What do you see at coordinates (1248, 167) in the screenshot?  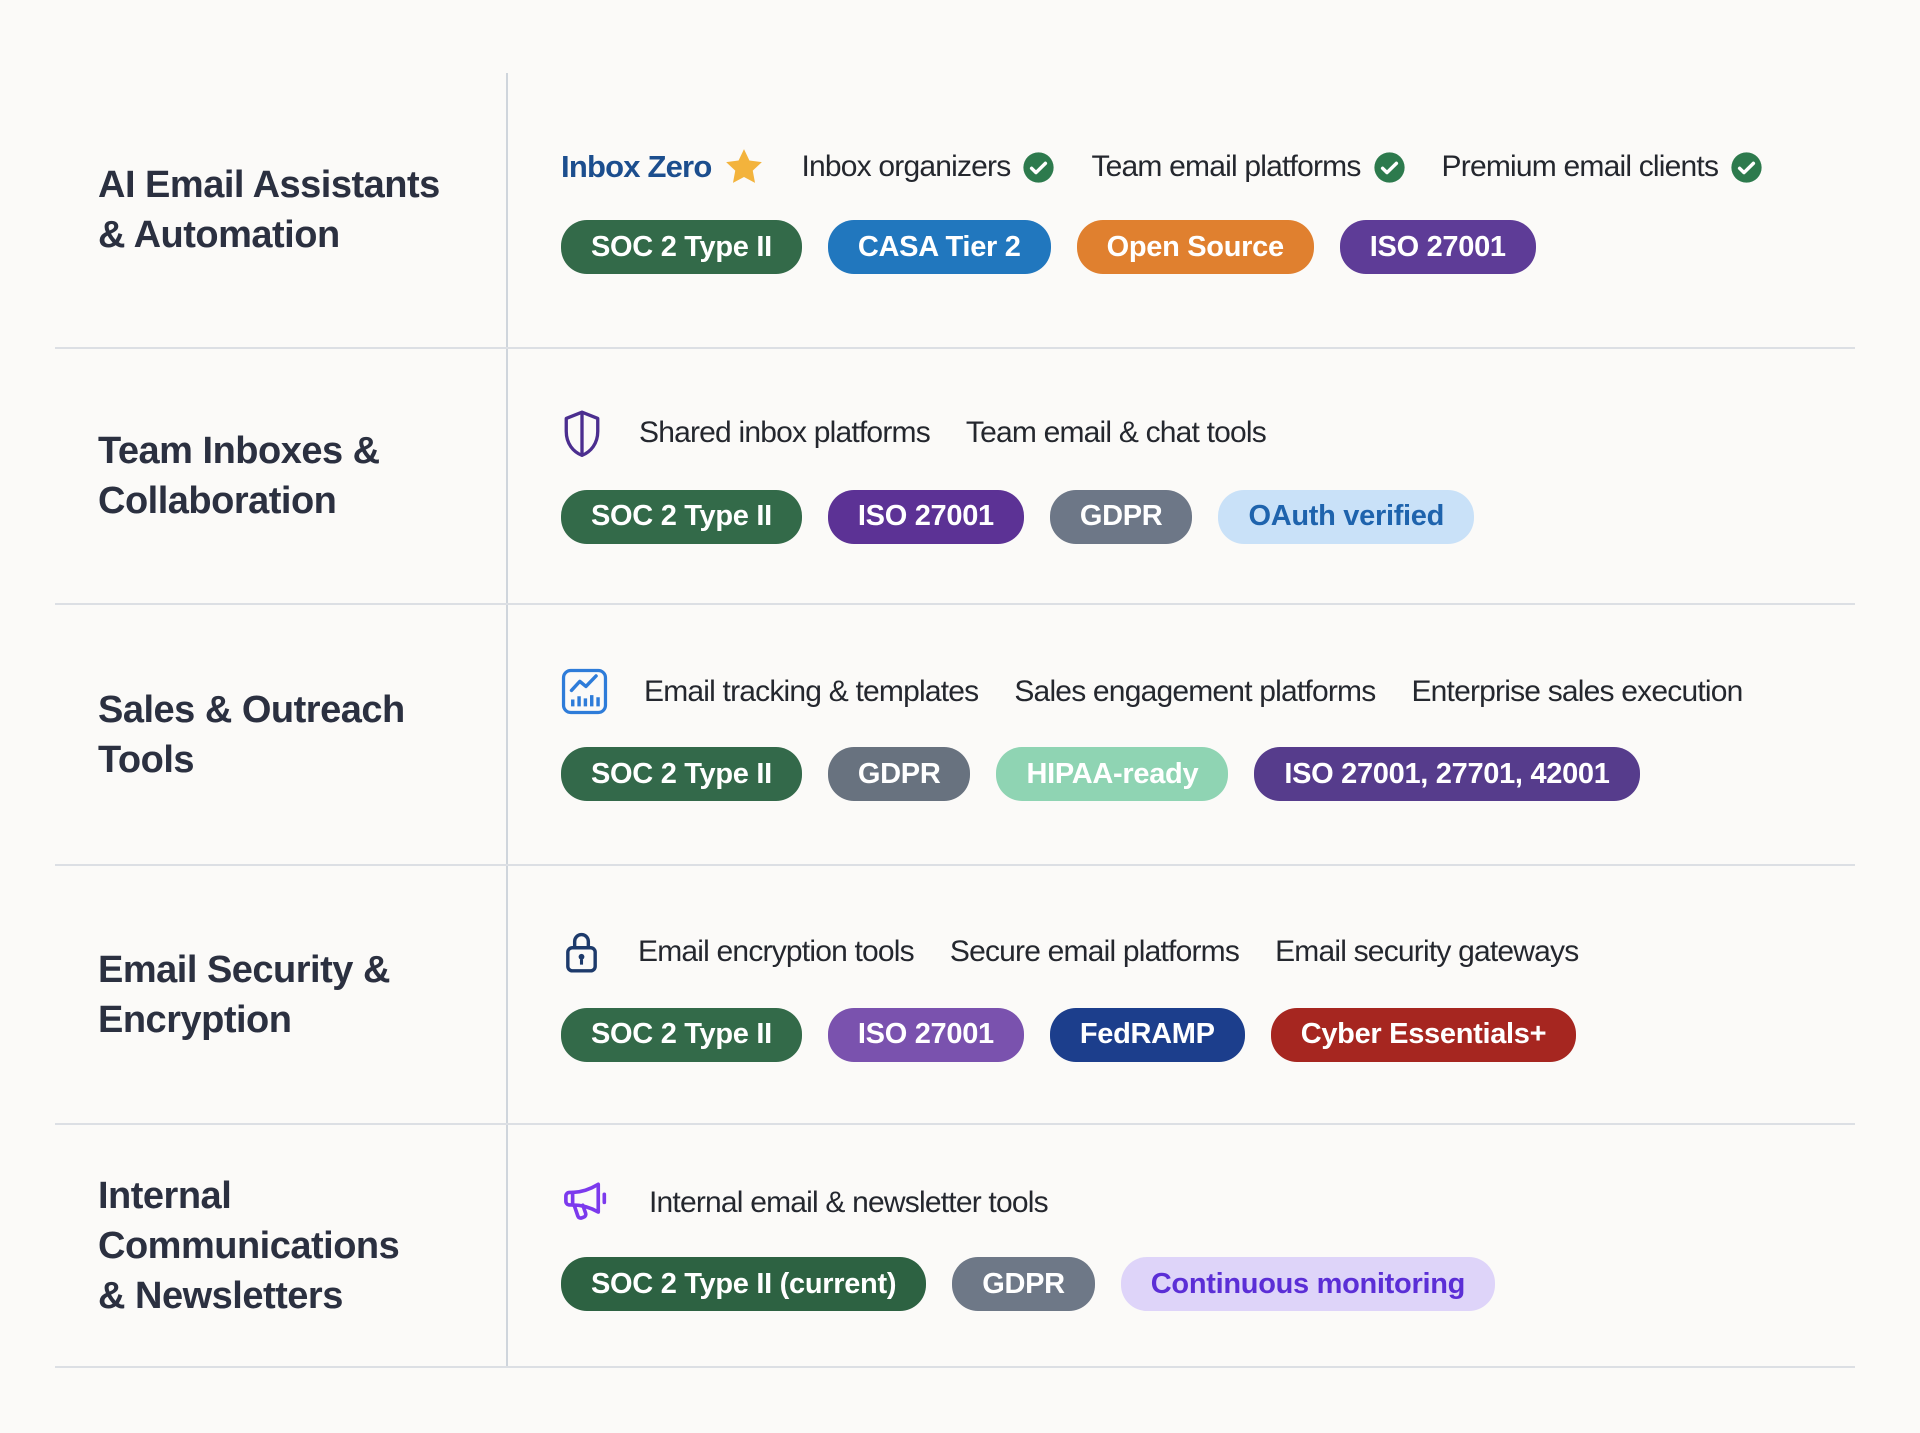 I see `header-item: Team email platforms` at bounding box center [1248, 167].